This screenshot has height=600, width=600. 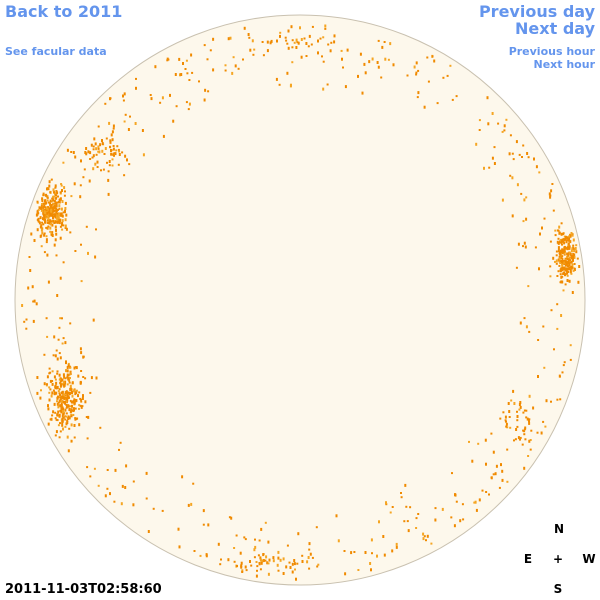 What do you see at coordinates (564, 64) in the screenshot?
I see `next-hour-link: Next hour` at bounding box center [564, 64].